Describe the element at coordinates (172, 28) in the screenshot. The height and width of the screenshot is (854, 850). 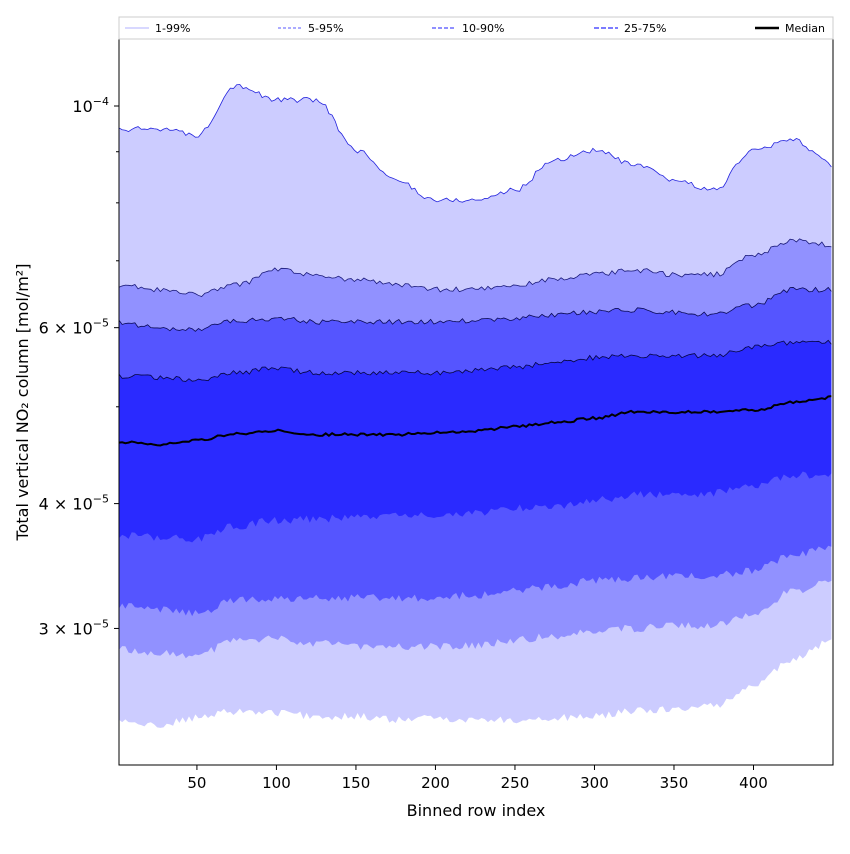
I see `legend-label: 1-99%` at that location.